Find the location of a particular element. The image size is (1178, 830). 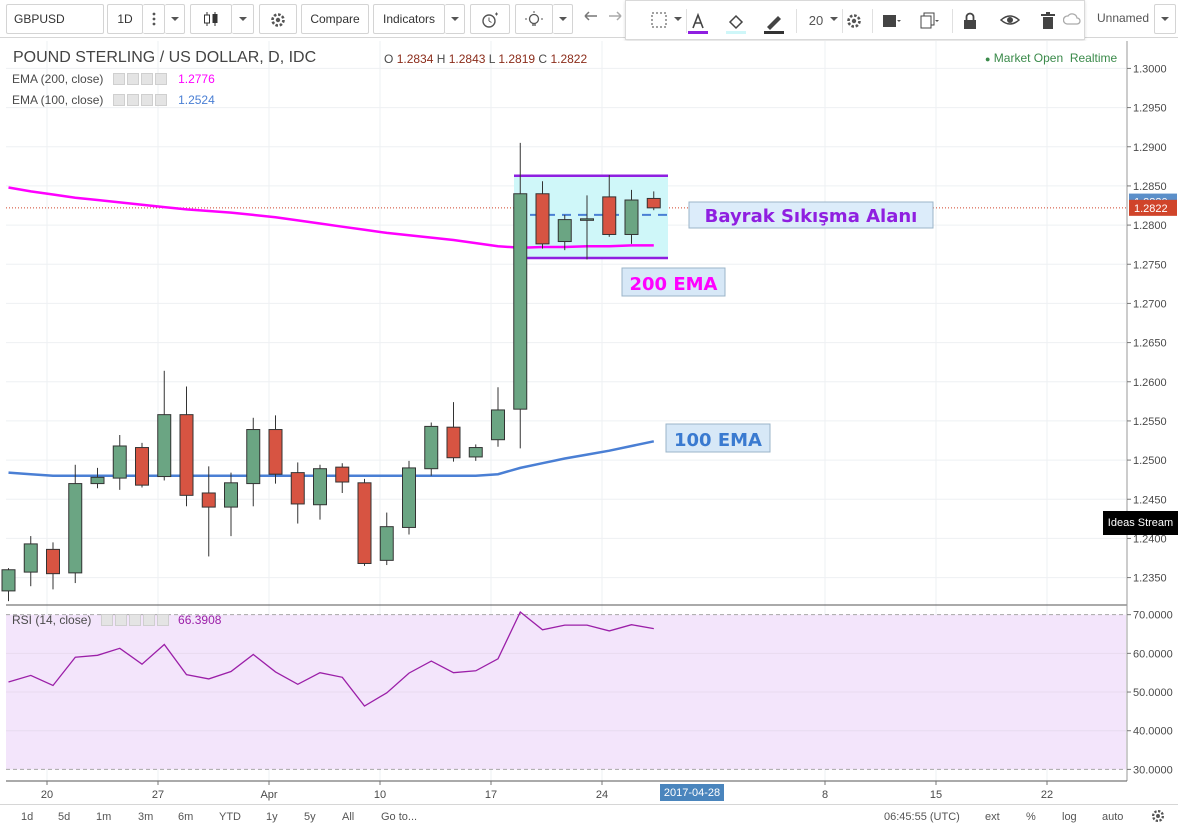

ema100-annotation: 100 EMA is located at coordinates (718, 438).